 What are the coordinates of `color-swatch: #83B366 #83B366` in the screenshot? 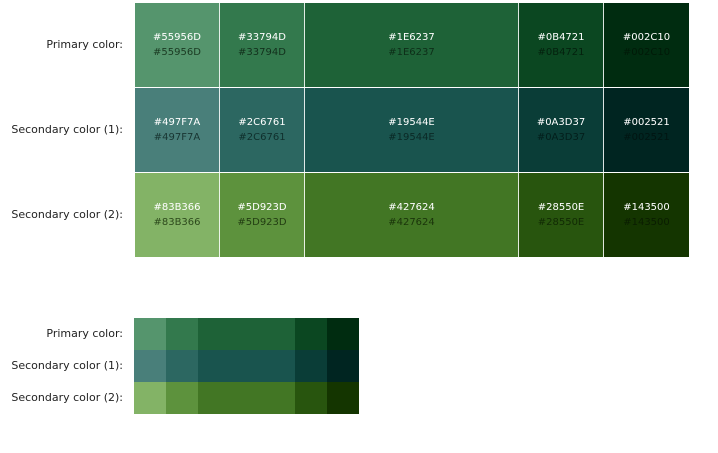 It's located at (177, 215).